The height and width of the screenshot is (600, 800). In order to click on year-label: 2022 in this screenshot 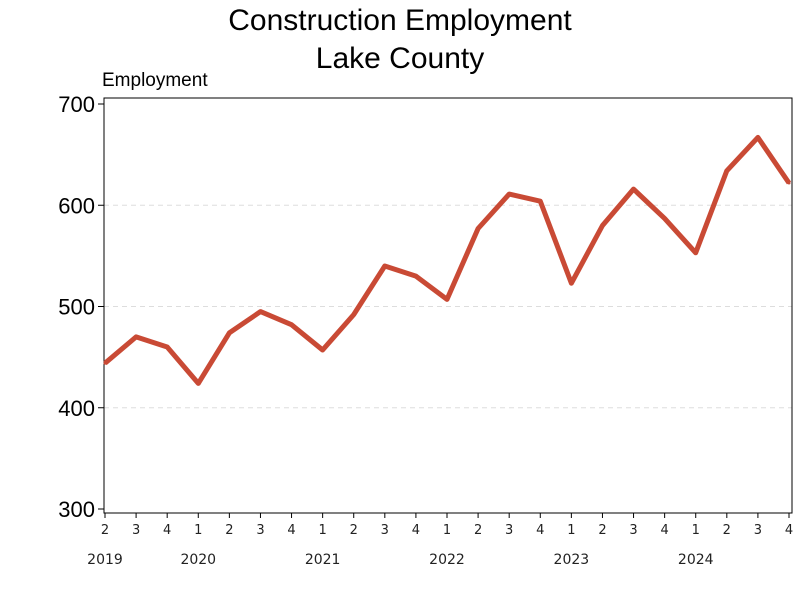, I will do `click(447, 560)`.